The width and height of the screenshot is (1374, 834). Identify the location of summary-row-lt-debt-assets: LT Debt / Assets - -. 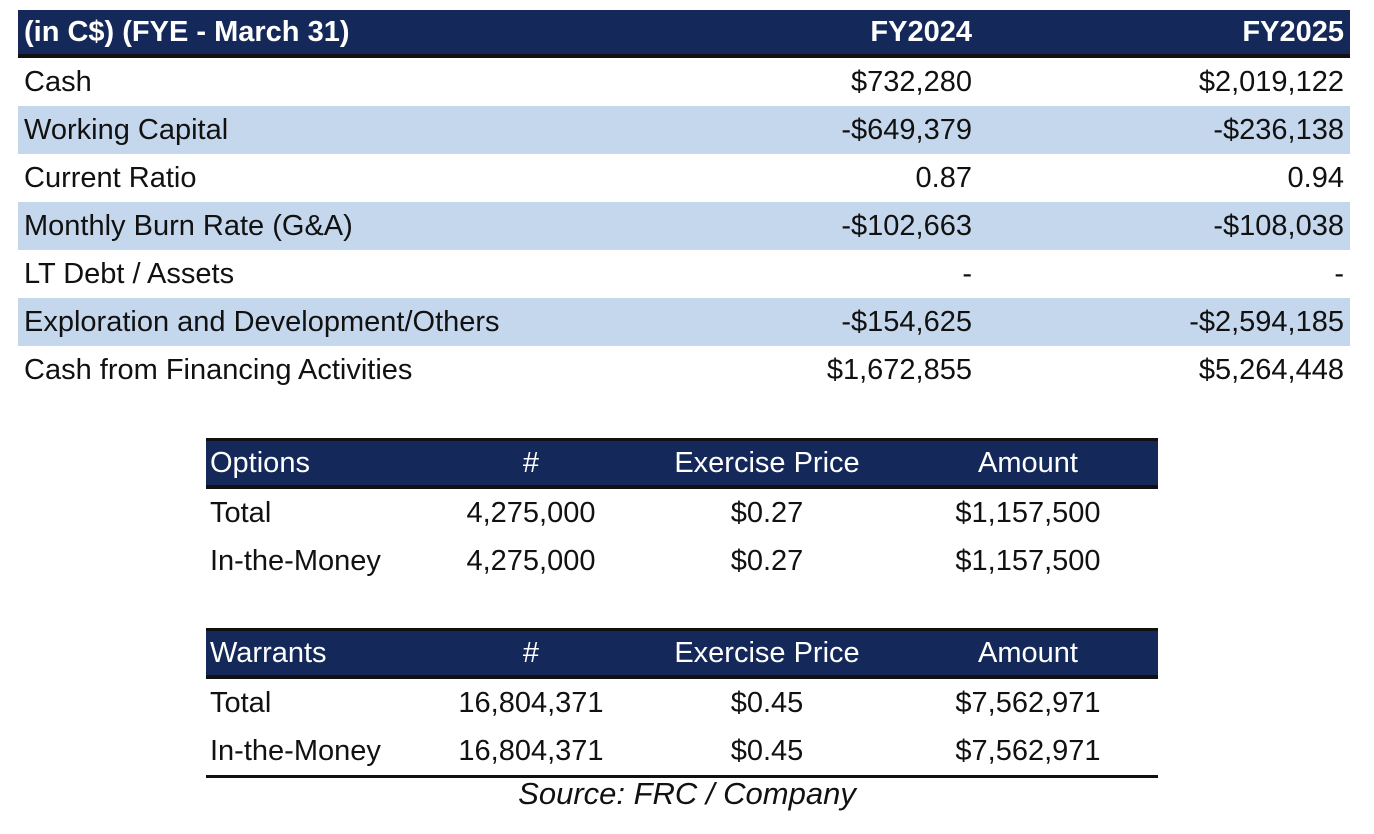
(684, 274).